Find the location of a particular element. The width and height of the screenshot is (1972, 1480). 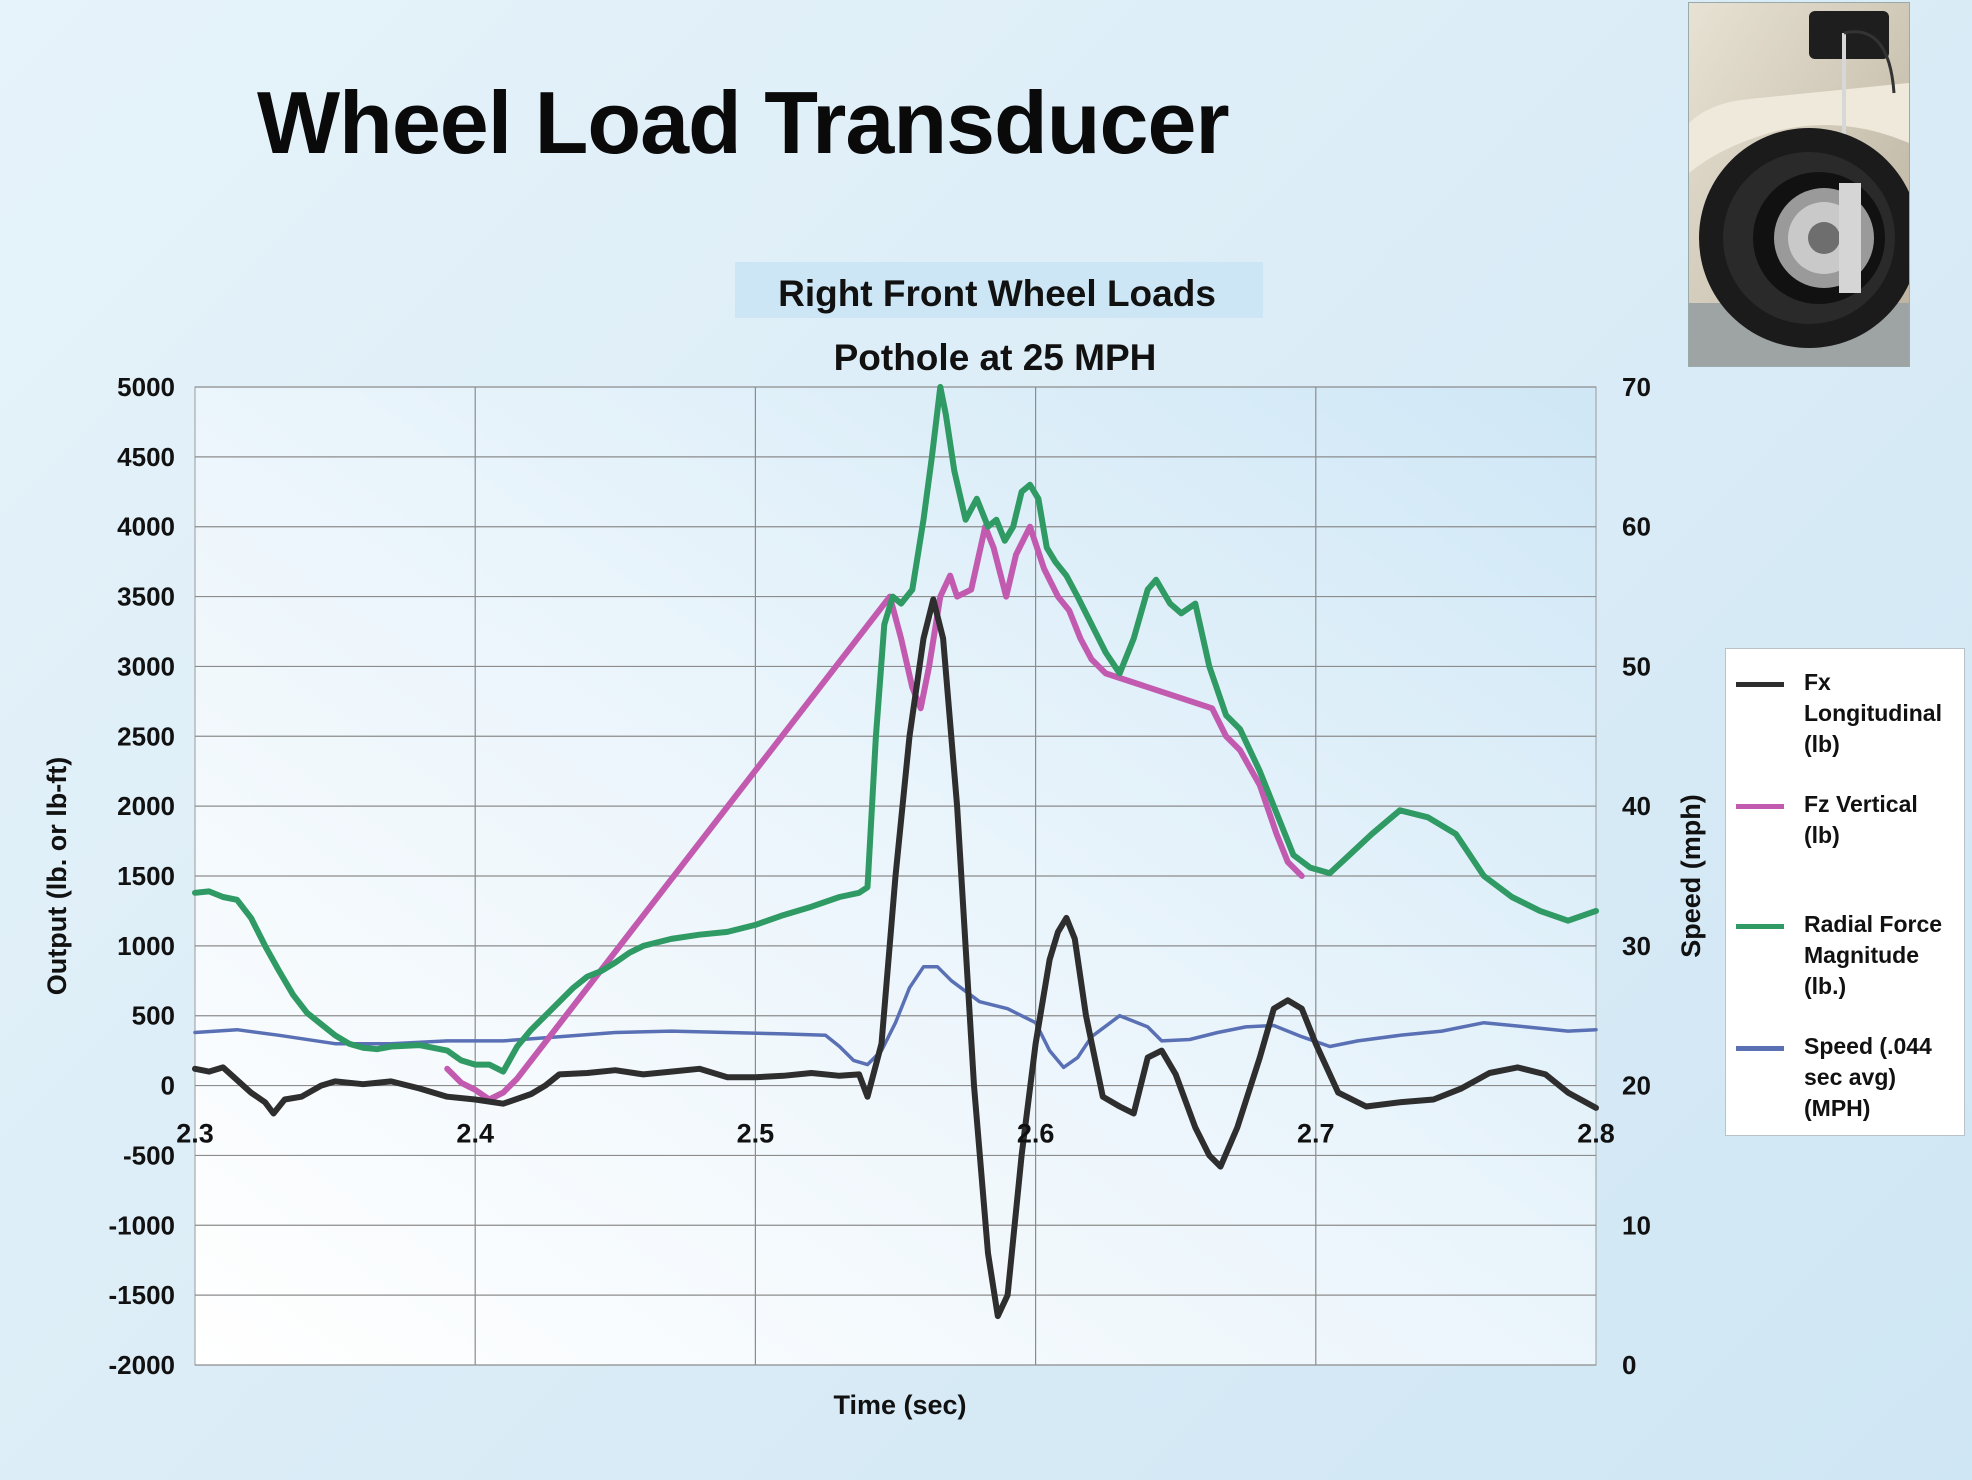

chart-title: Right Front Wheel Loads is located at coordinates (997, 293).